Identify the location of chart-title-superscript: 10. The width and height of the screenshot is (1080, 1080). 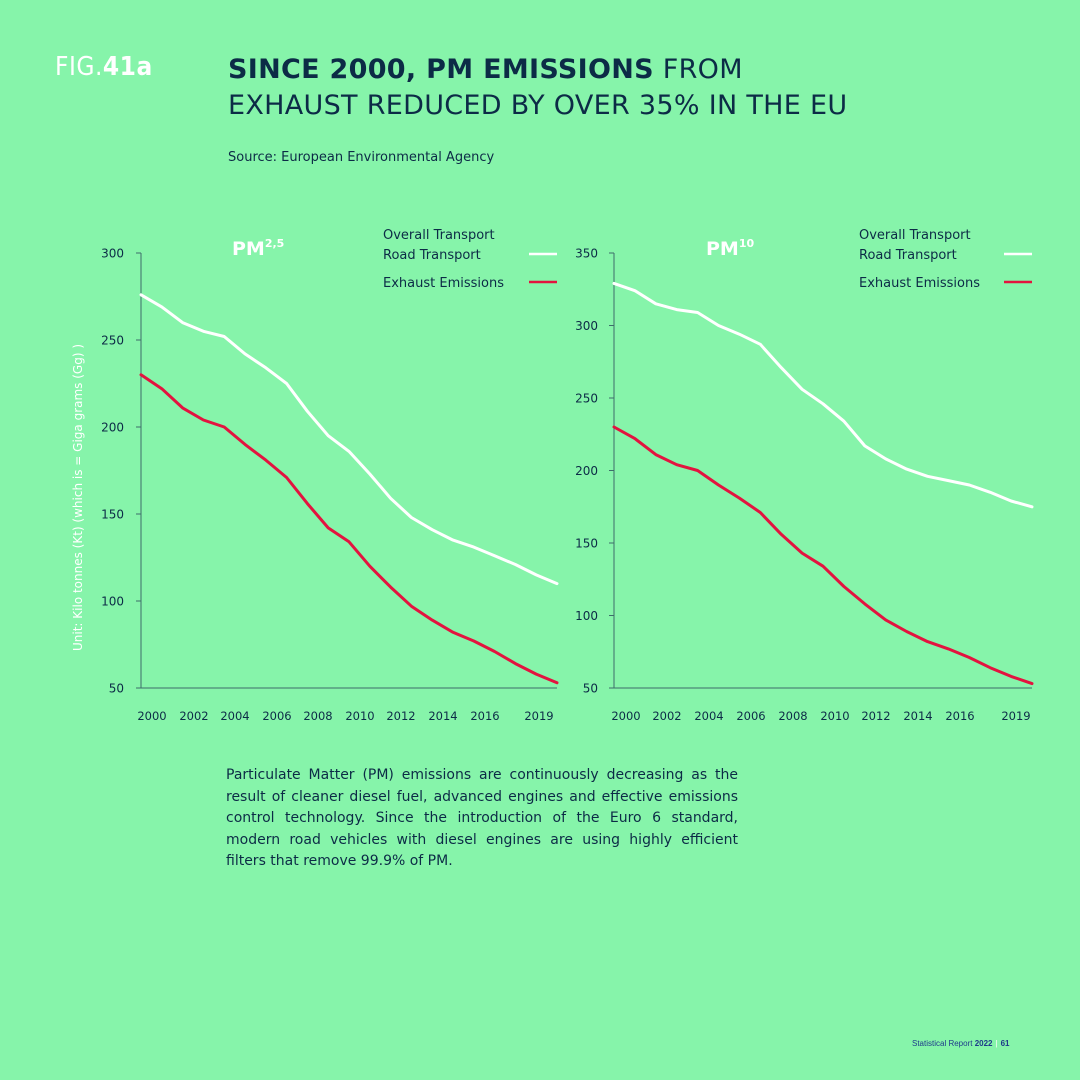
(747, 243).